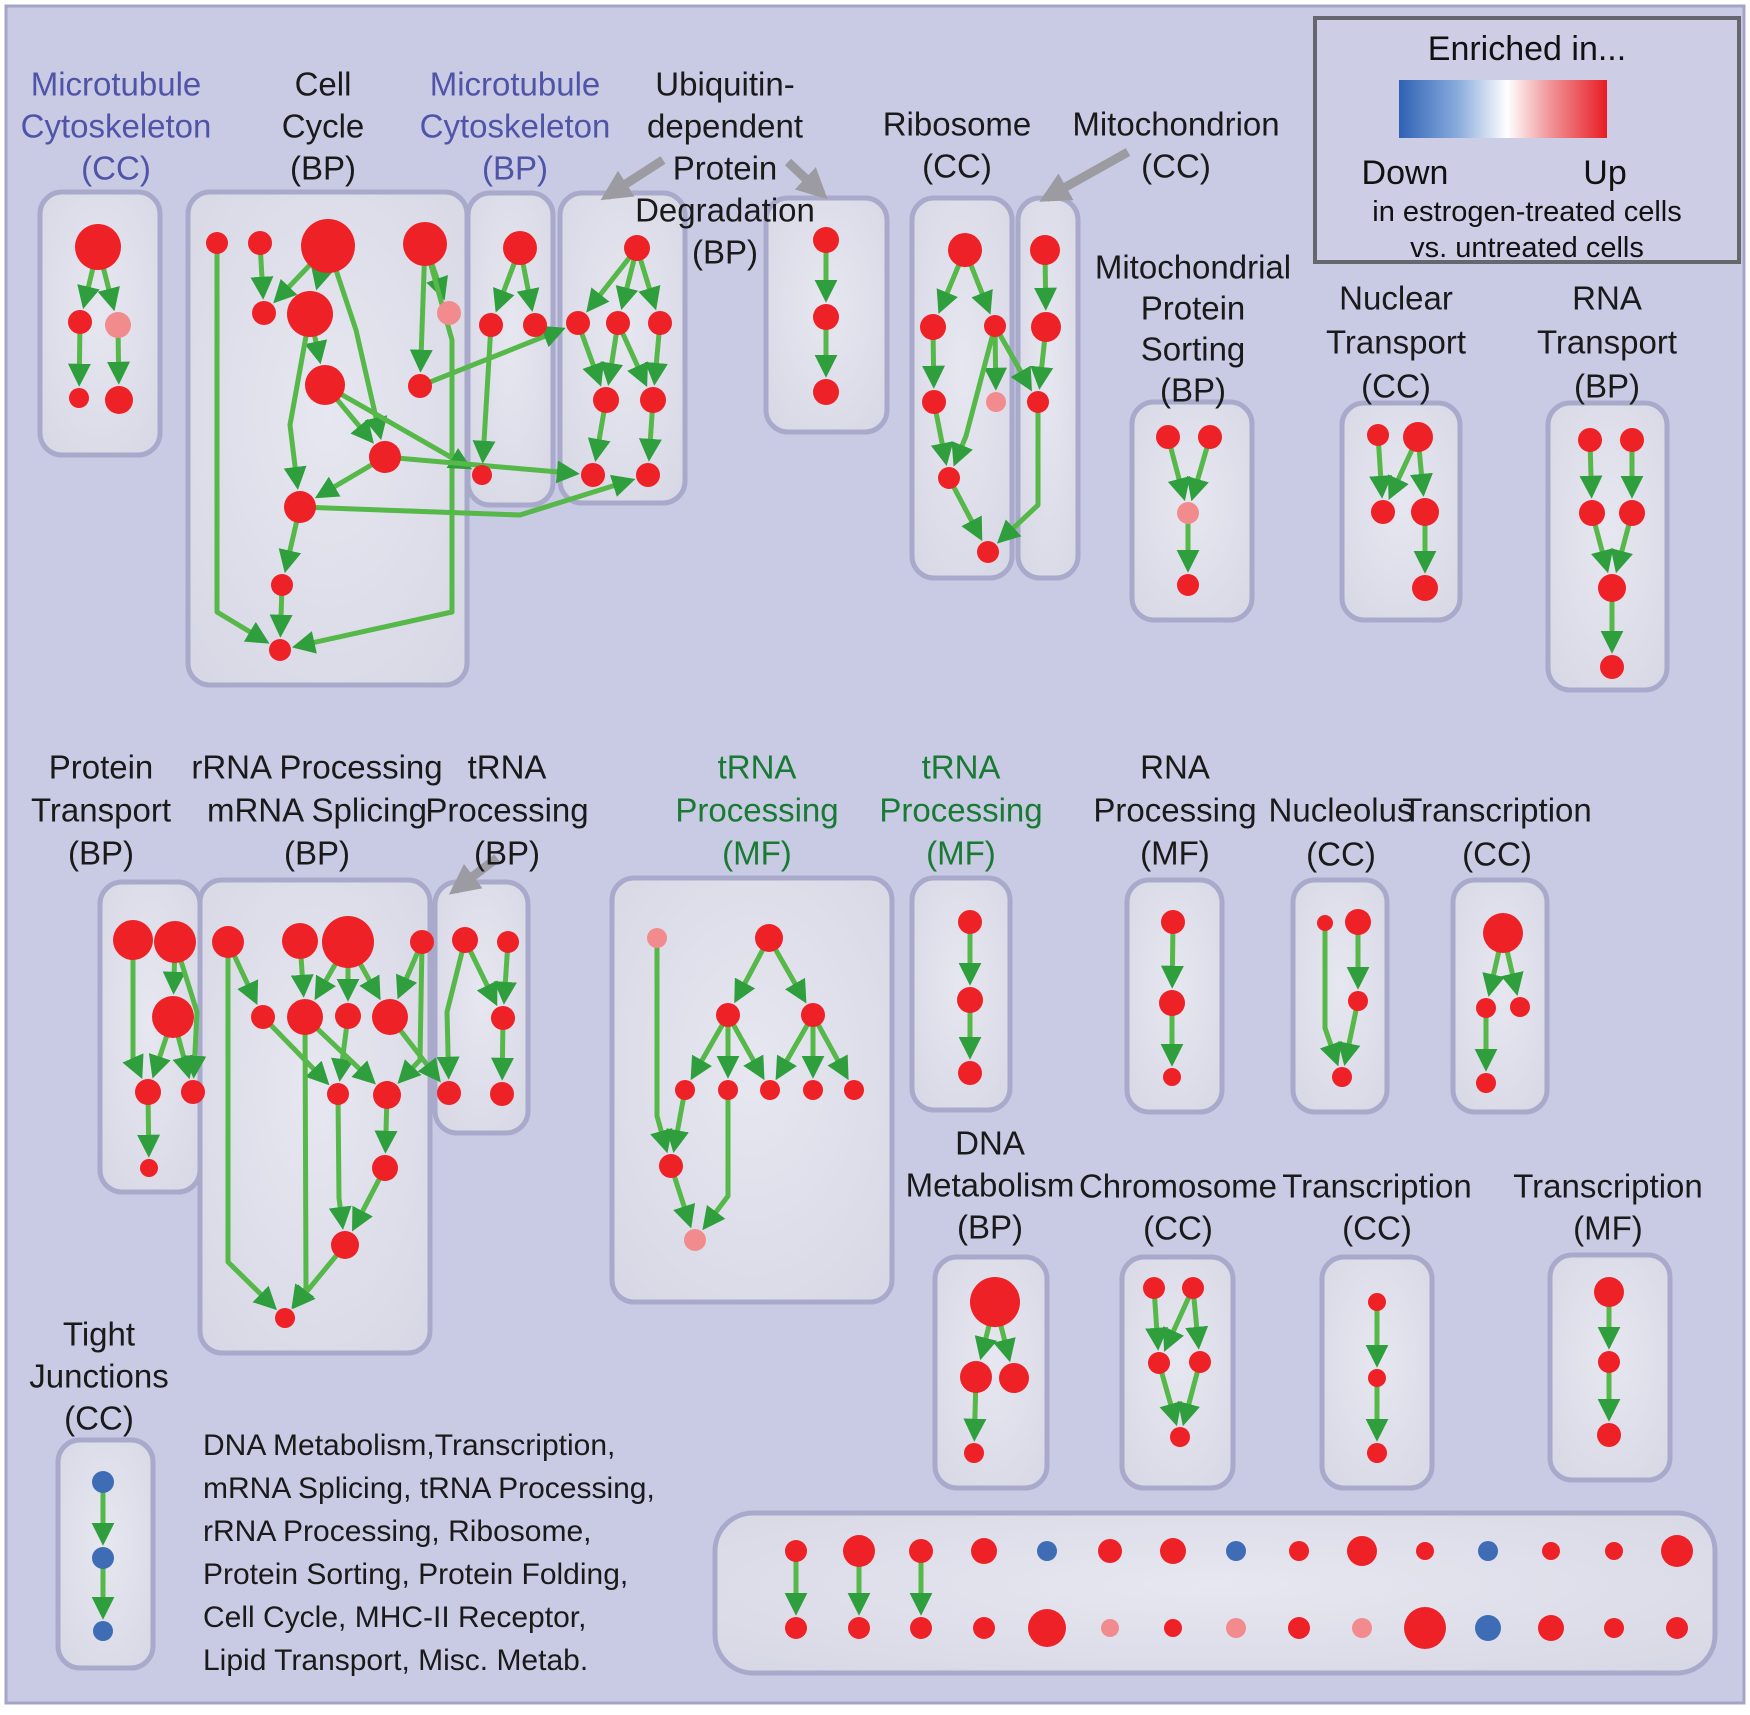 The width and height of the screenshot is (1750, 1715). Describe the element at coordinates (1607, 298) in the screenshot. I see `cluster-label: RNA` at that location.